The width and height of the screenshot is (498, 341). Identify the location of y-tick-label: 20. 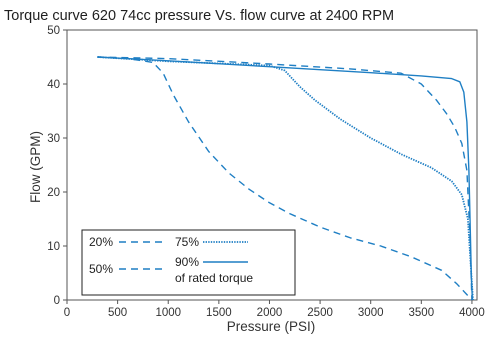
(53, 193).